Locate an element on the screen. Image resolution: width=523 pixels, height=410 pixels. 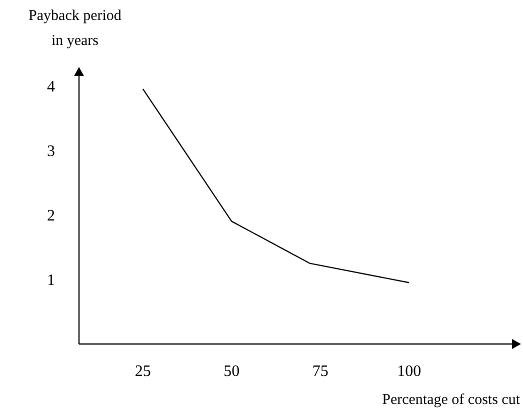
y-tick-label: 3 is located at coordinates (51, 151).